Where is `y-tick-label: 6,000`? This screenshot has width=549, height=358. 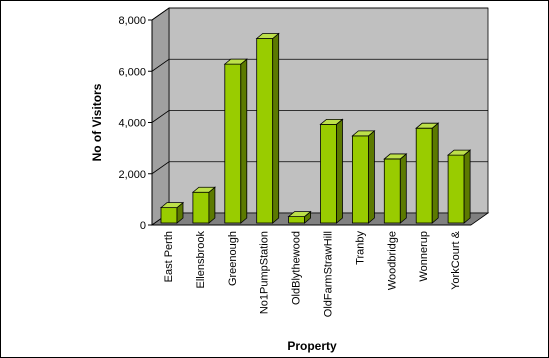
y-tick-label: 6,000 is located at coordinates (132, 72).